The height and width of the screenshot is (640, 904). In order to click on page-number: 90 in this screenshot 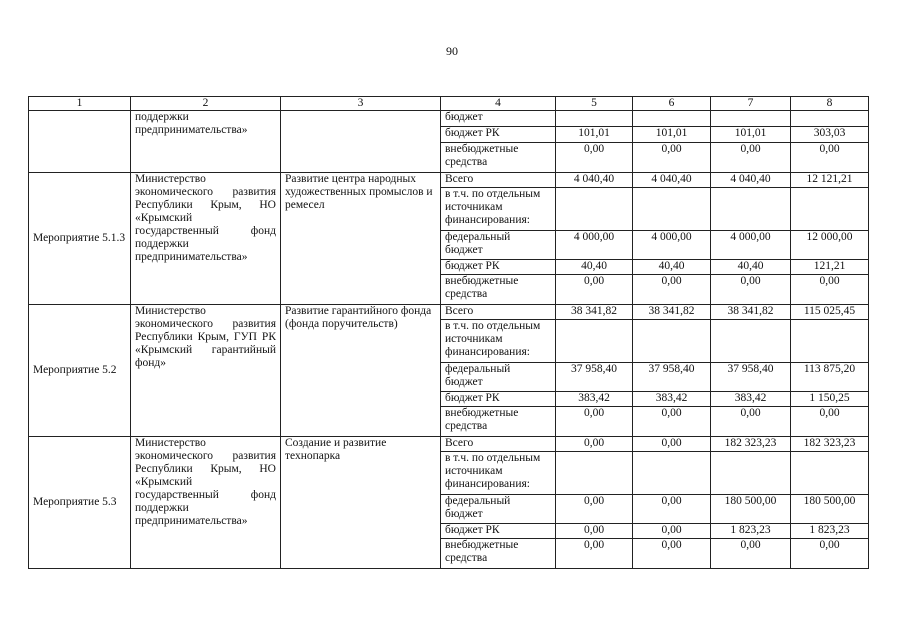, I will do `click(452, 51)`.